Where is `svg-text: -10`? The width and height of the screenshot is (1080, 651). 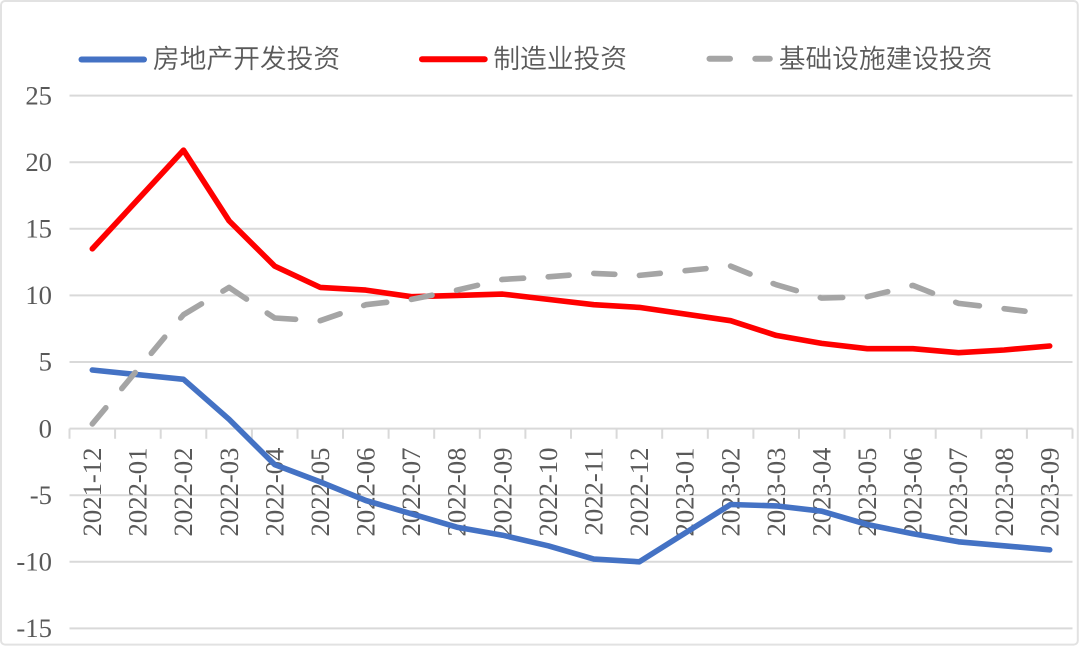
svg-text: -10 is located at coordinates (34, 562).